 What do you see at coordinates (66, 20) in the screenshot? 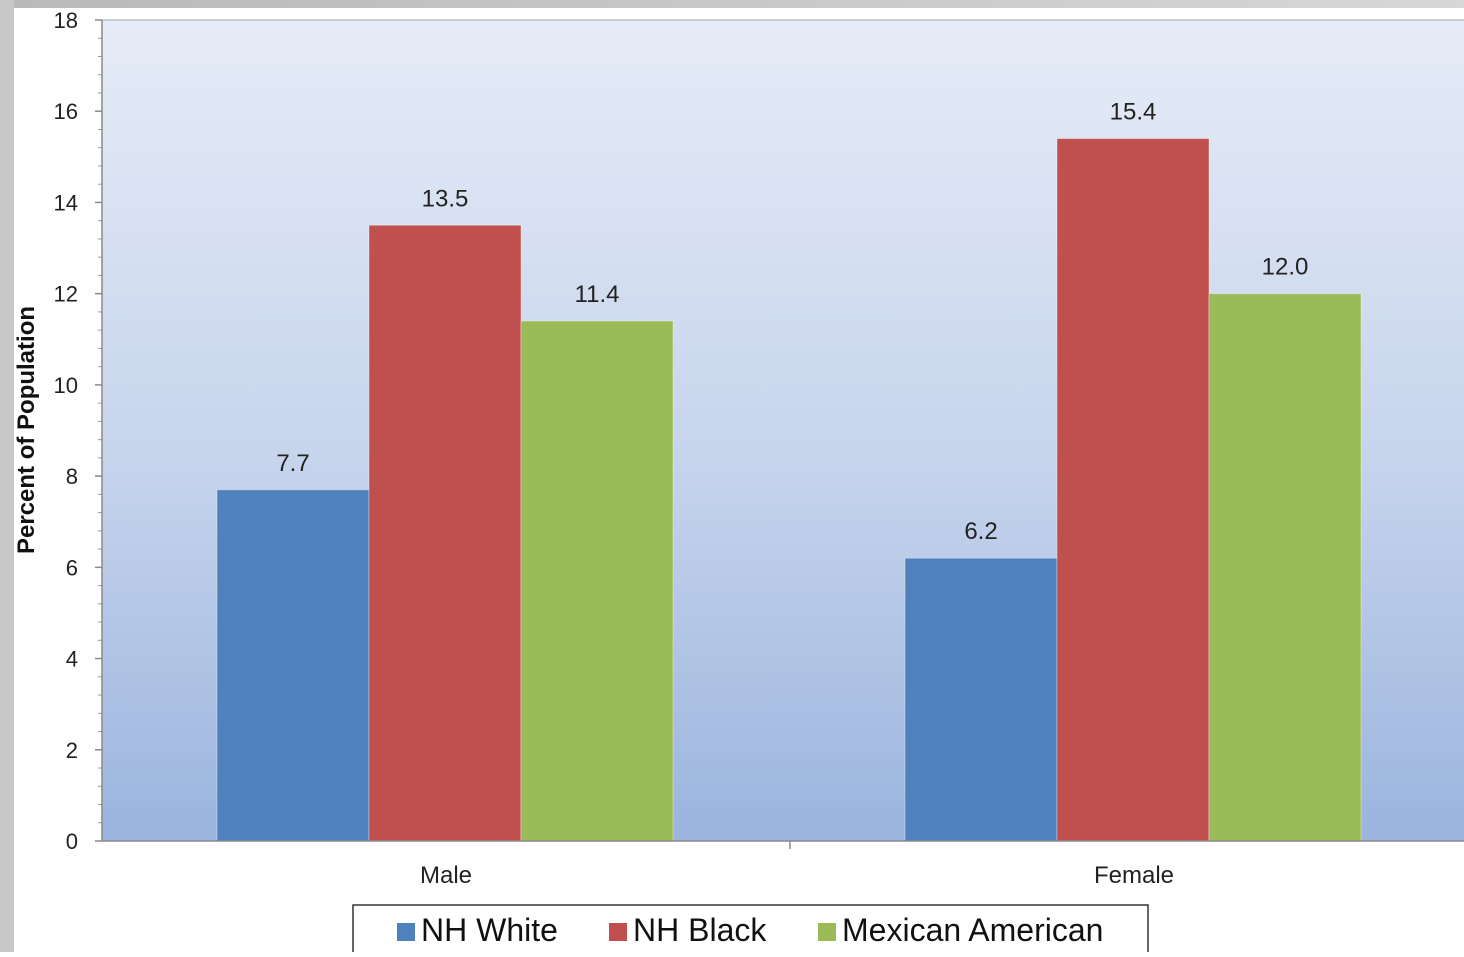
I see `y-tick-label-18: 18` at bounding box center [66, 20].